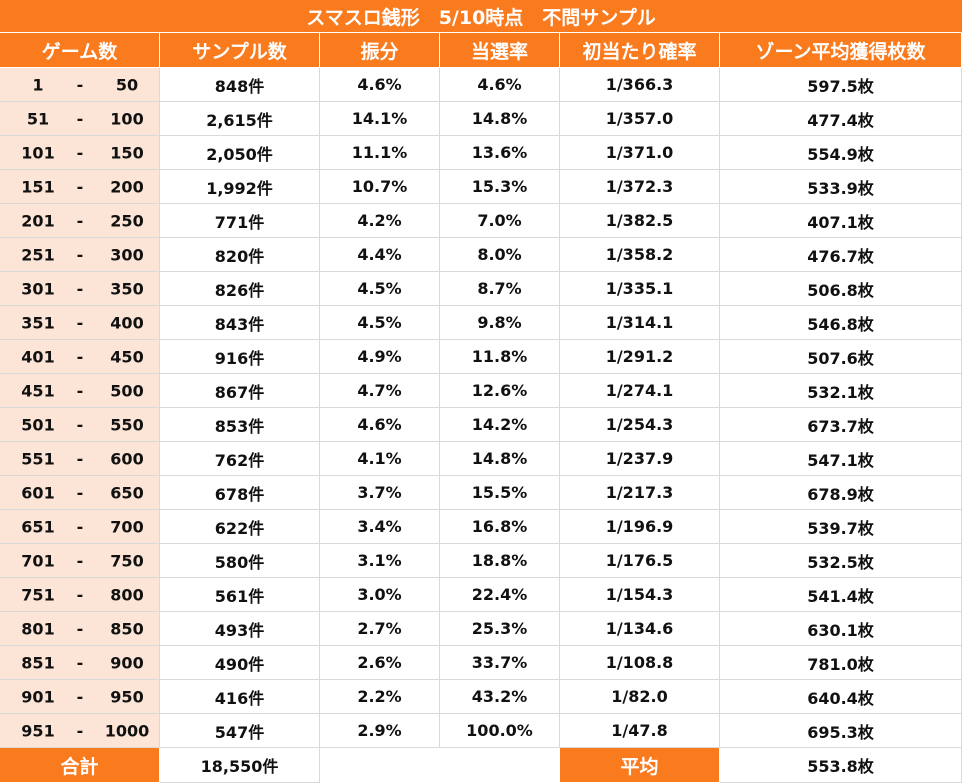  Describe the element at coordinates (640, 697) in the screenshot. I see `data-cell: 1/82.0` at that location.